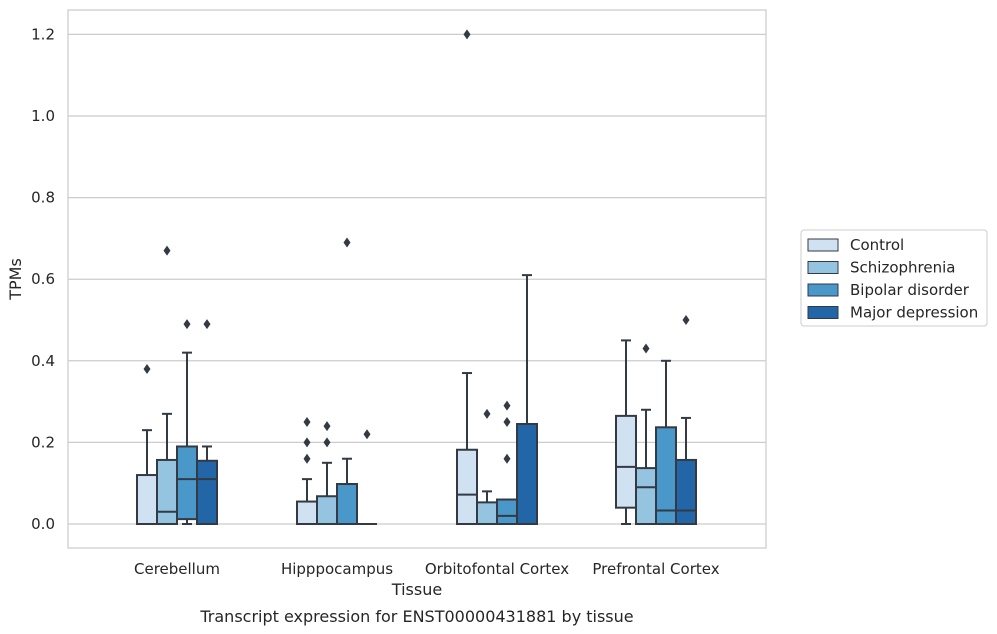  I want to click on x-tick-label: Orbitofontal Cortex, so click(497, 569).